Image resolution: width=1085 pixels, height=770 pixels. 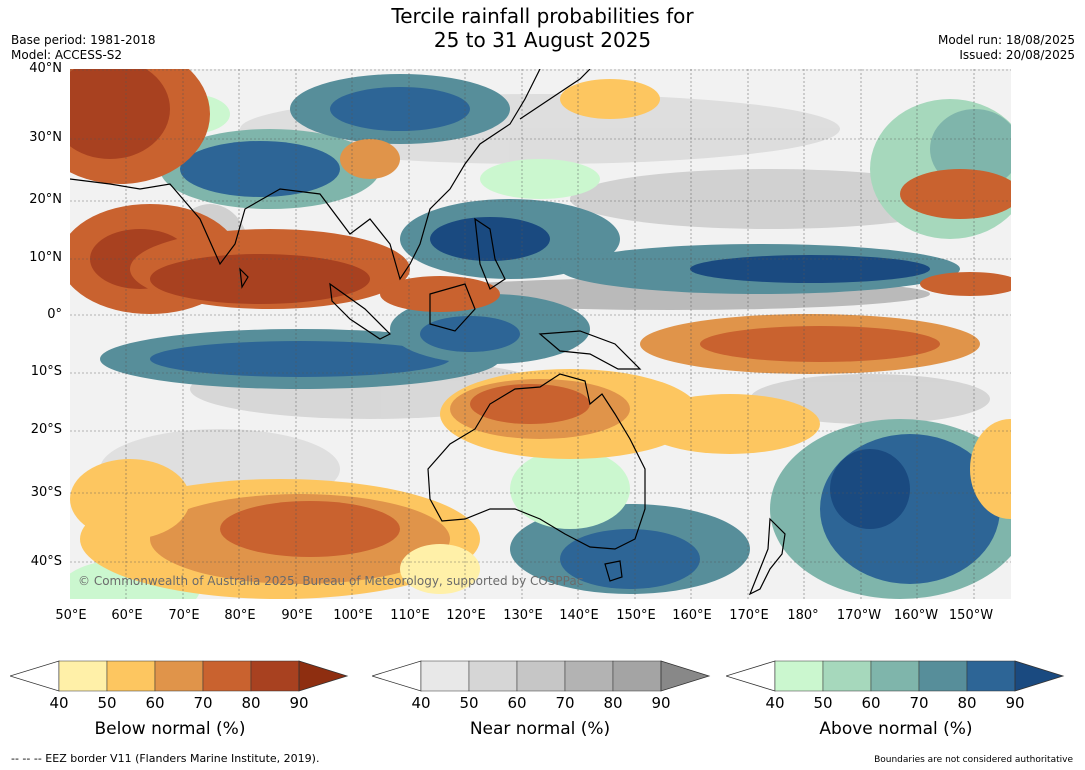 What do you see at coordinates (1006, 40) in the screenshot?
I see `model-run: Model run: 18/08/2025` at bounding box center [1006, 40].